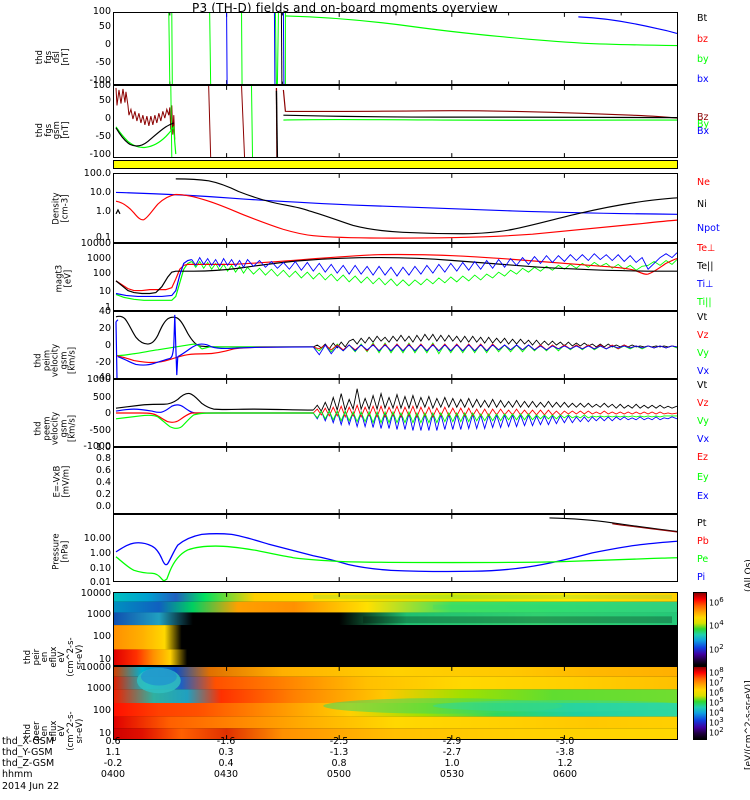 This screenshot has height=800, width=750. What do you see at coordinates (339, 752) in the screenshot?
I see `y-gsm-val-2: -1.3` at bounding box center [339, 752].